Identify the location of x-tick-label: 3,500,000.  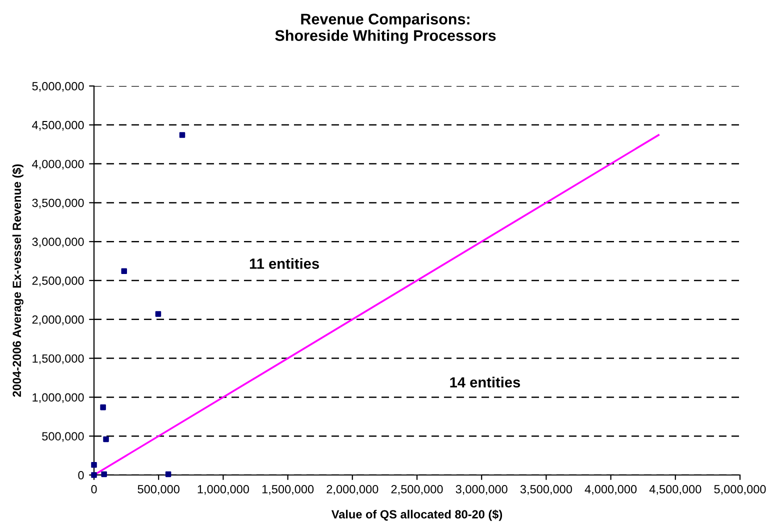
(546, 490).